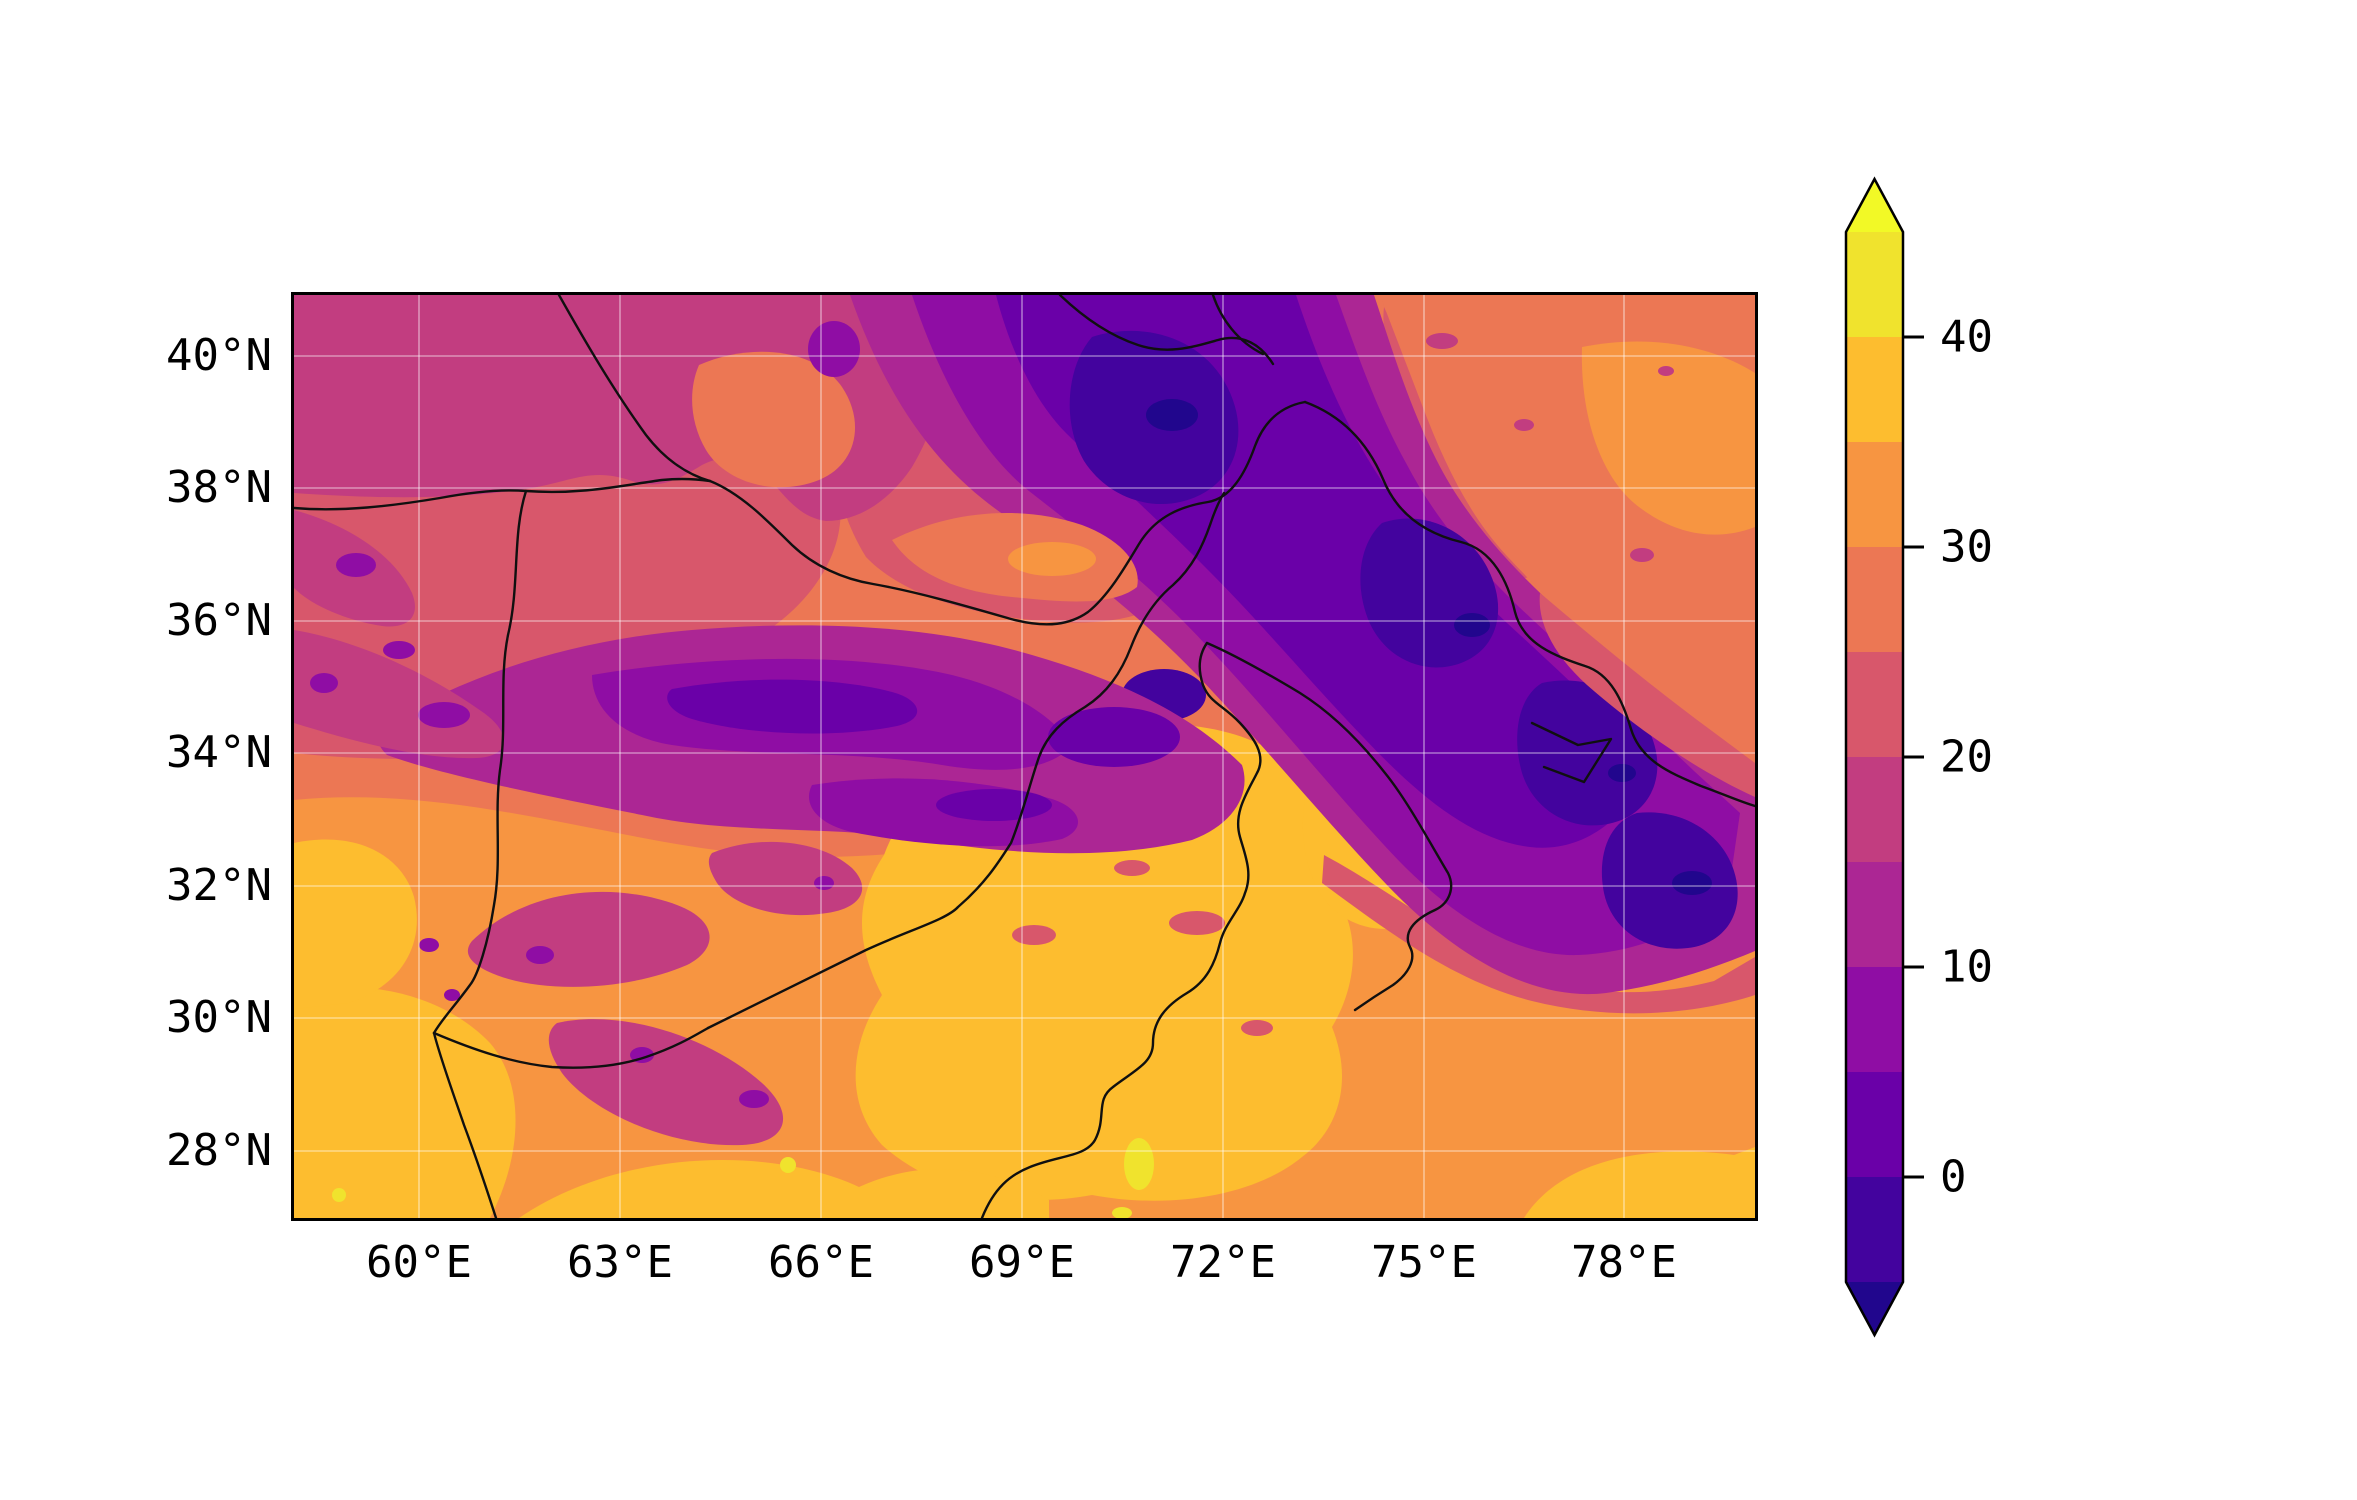  Describe the element at coordinates (1874, 205) in the screenshot. I see `colorbar-over-arrow` at that location.